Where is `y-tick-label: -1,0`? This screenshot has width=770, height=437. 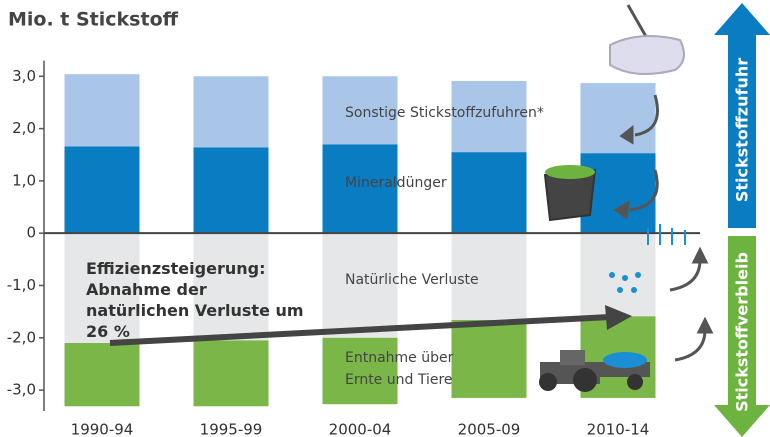 y-tick-label: -1,0 is located at coordinates (21, 285).